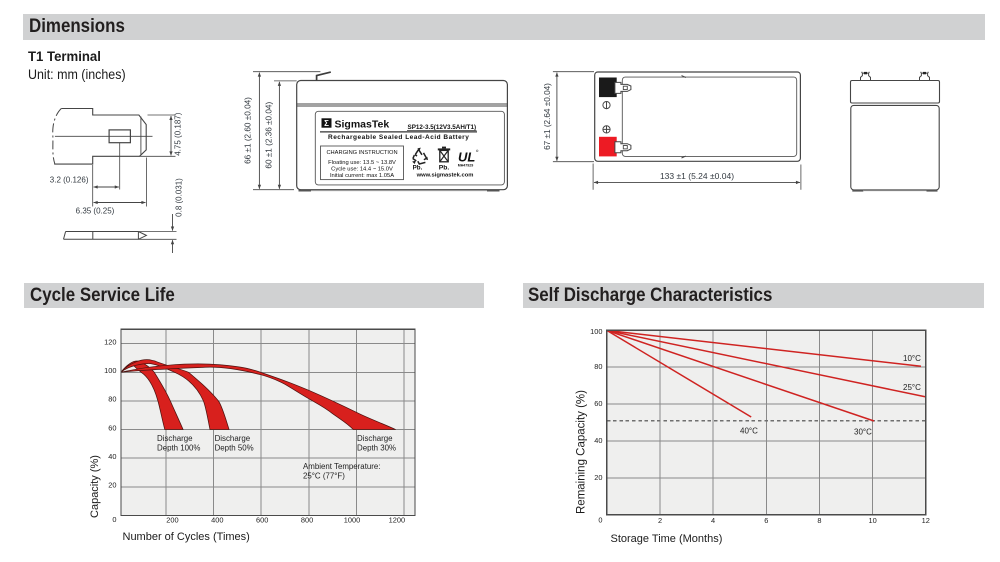 The height and width of the screenshot is (562, 1000). What do you see at coordinates (362, 176) in the screenshot?
I see `svg-text: Initial current: max 1.05A` at bounding box center [362, 176].